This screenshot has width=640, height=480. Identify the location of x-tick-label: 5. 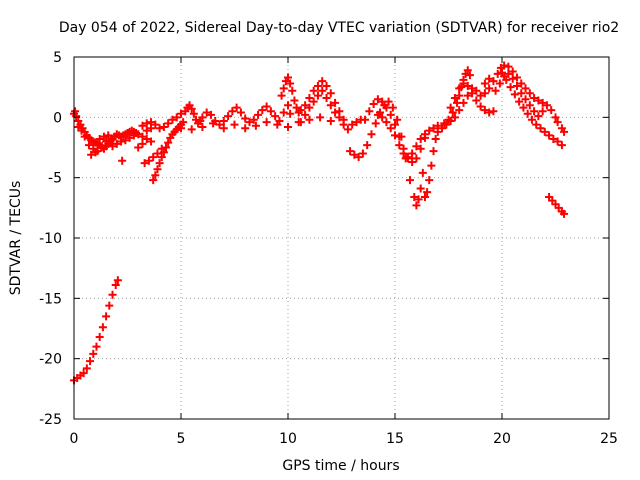
(181, 439).